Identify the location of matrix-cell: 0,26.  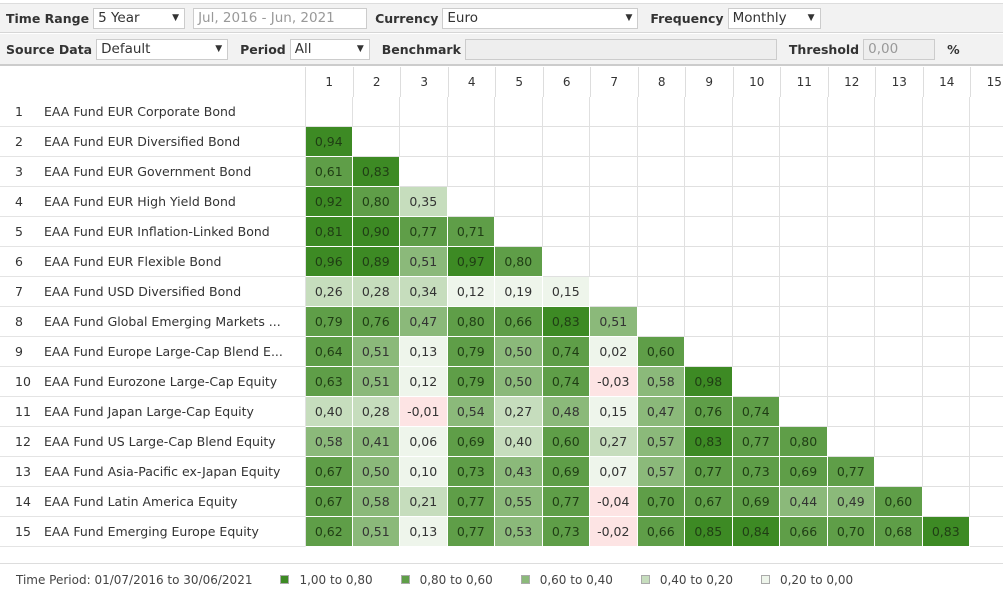
(329, 292).